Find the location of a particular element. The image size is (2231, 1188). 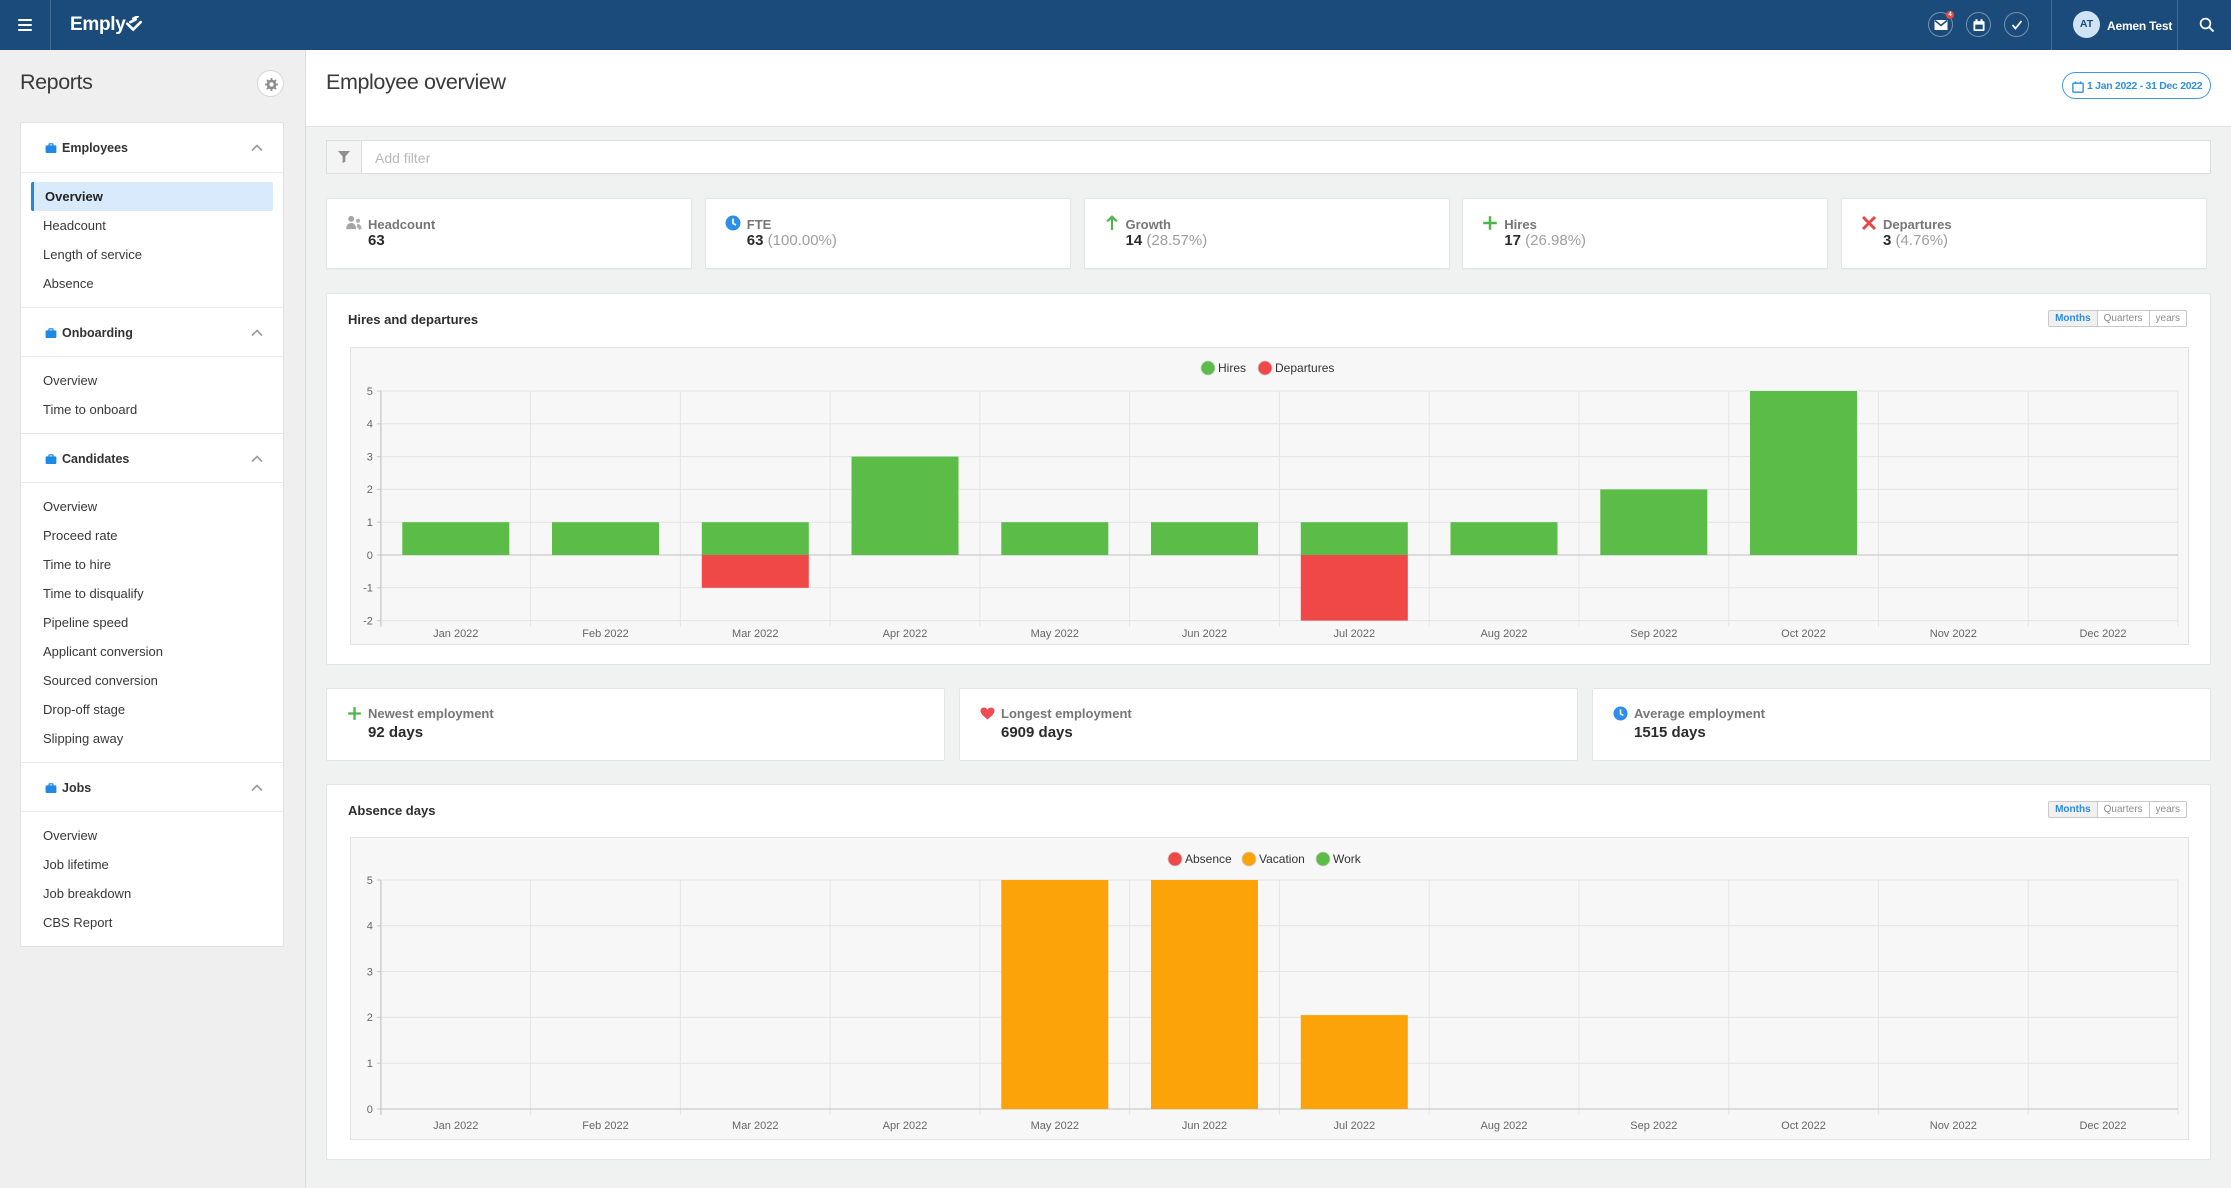

svg-text: Vacation is located at coordinates (1282, 859).